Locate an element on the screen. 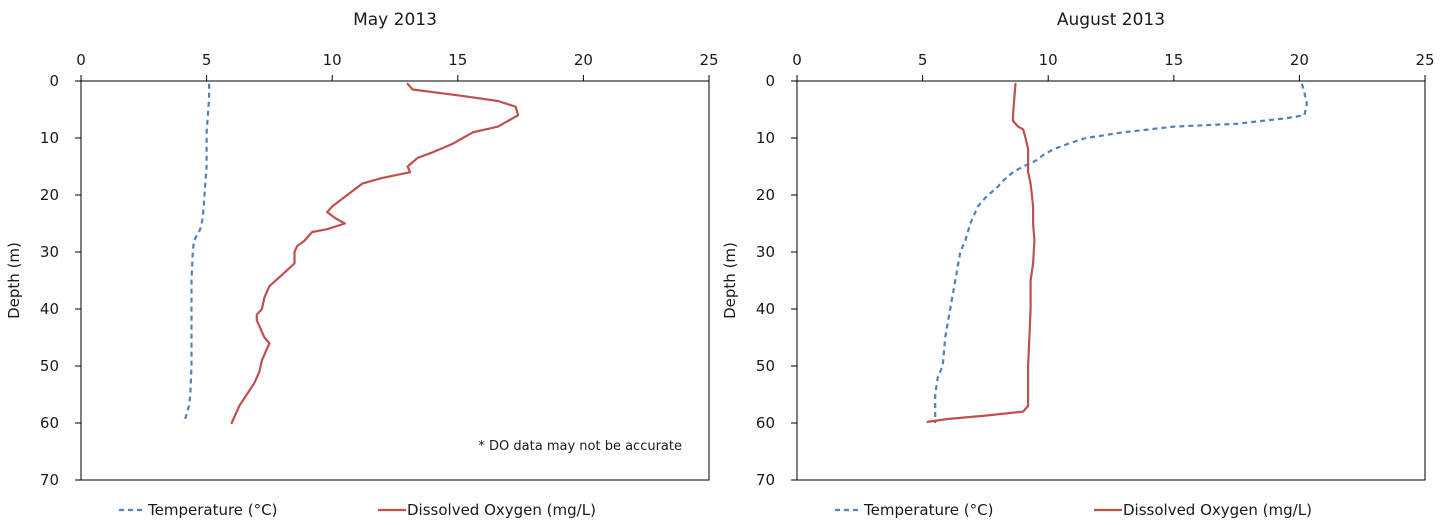 This screenshot has width=1455, height=525. chart-title: August 2013 is located at coordinates (1111, 20).